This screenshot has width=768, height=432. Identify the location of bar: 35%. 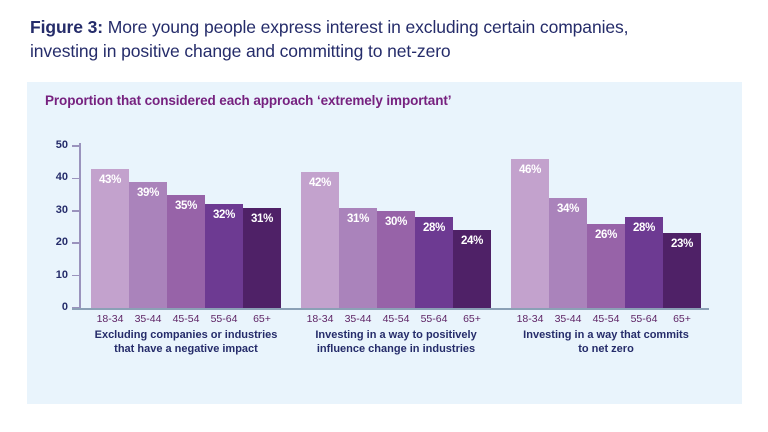
(186, 251).